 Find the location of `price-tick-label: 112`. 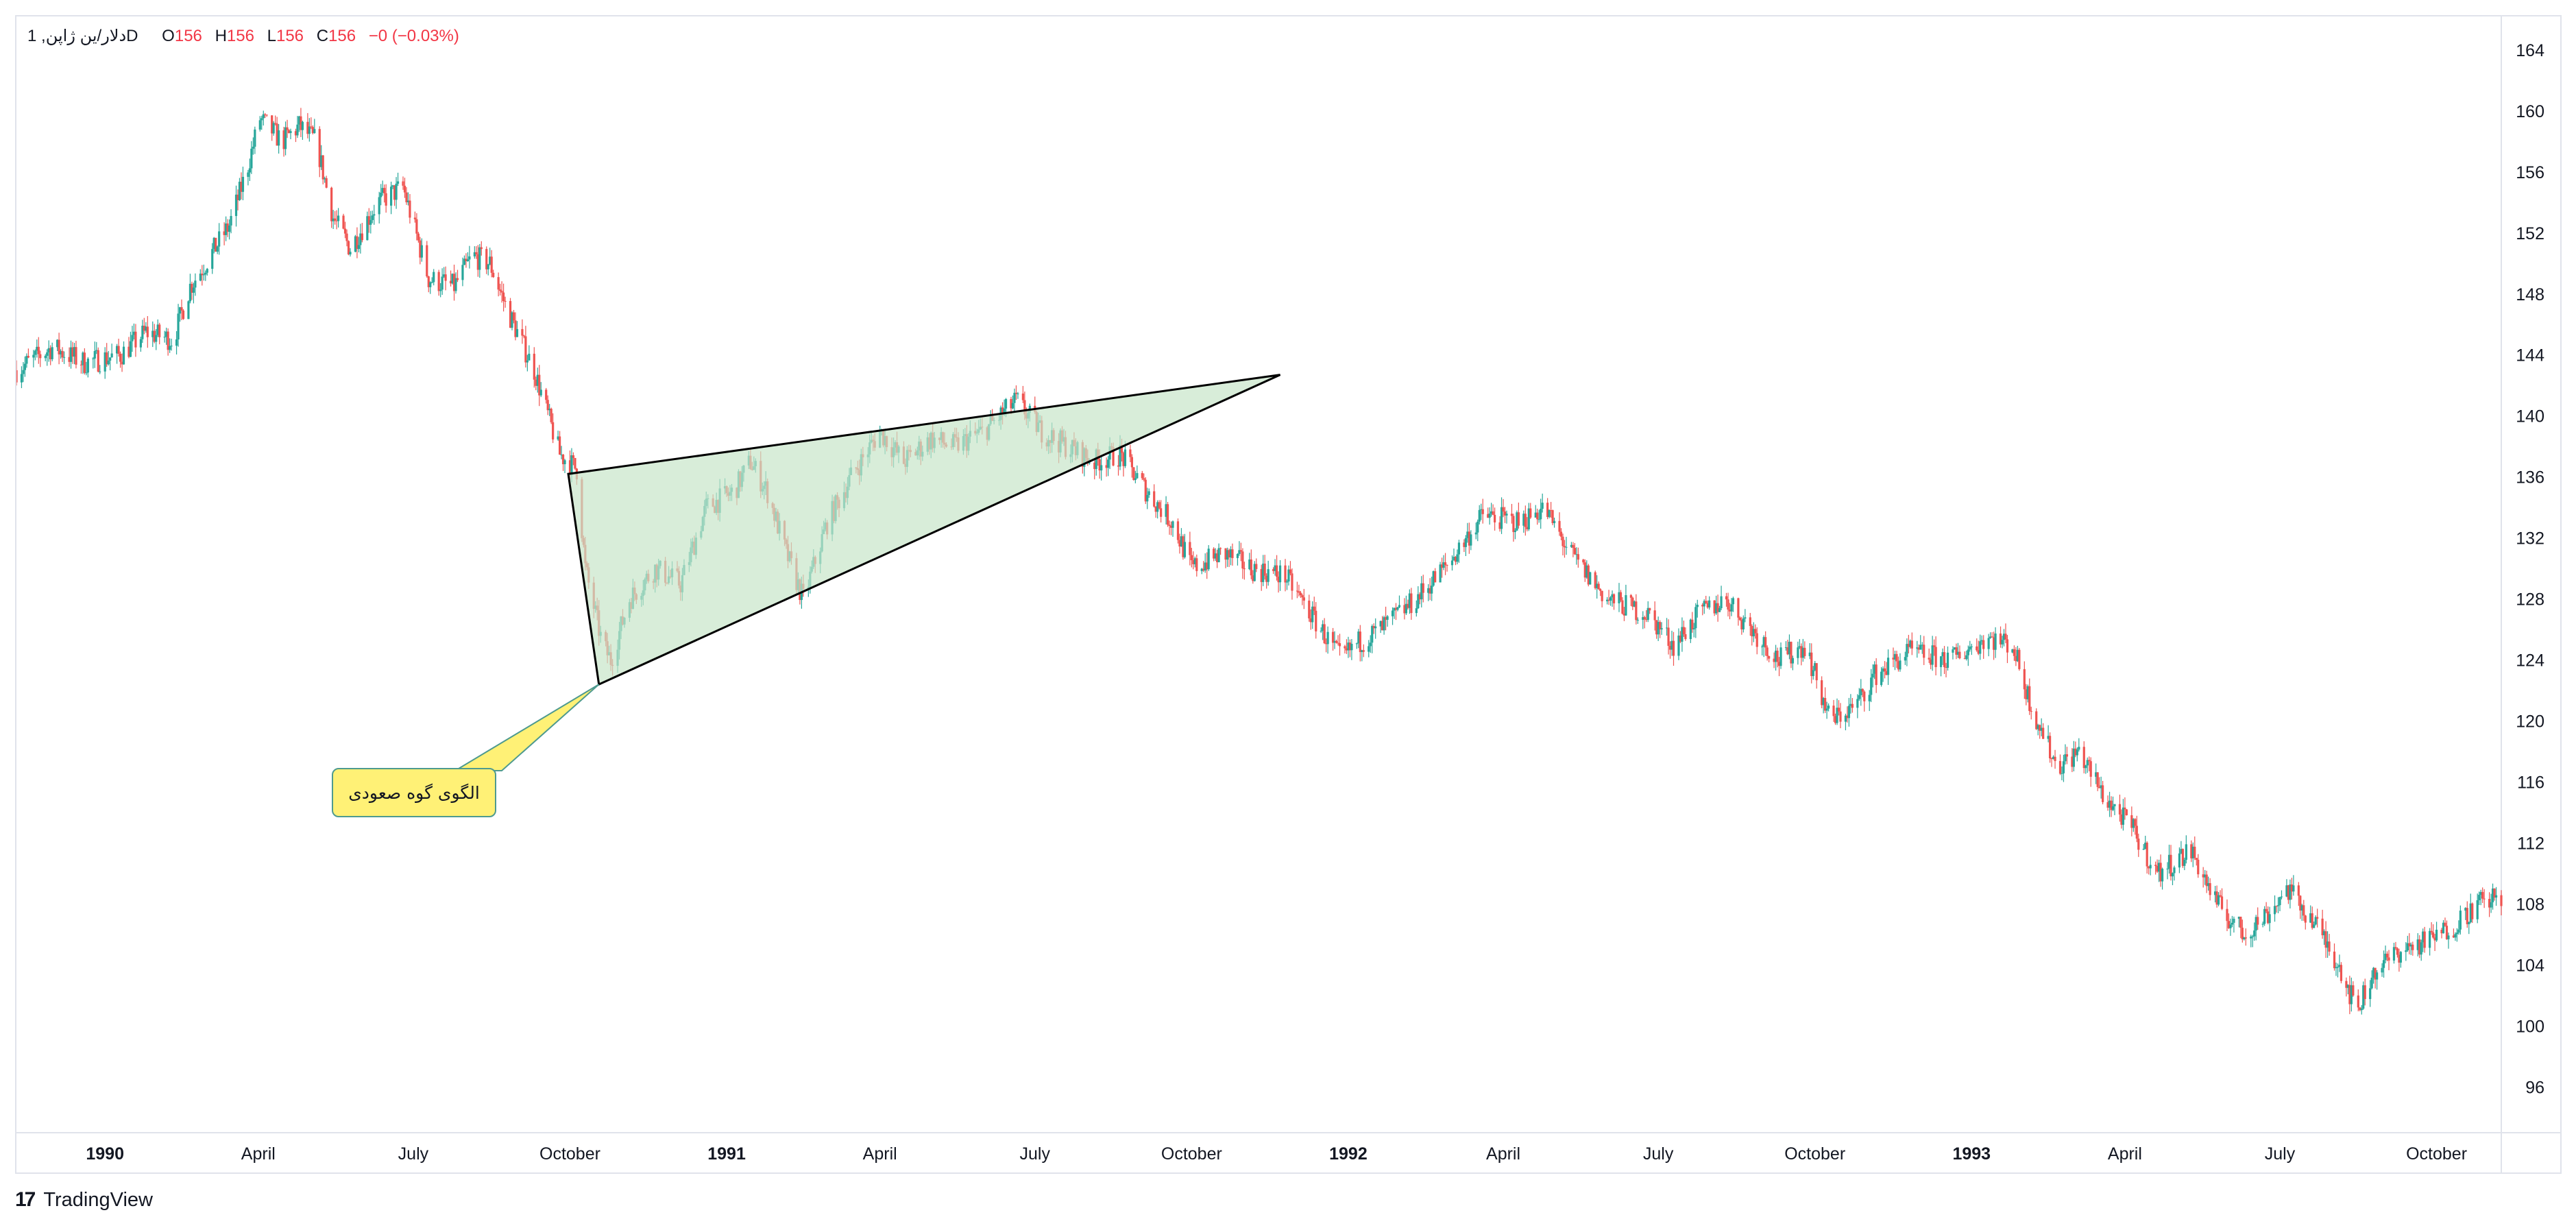

price-tick-label: 112 is located at coordinates (2530, 844).